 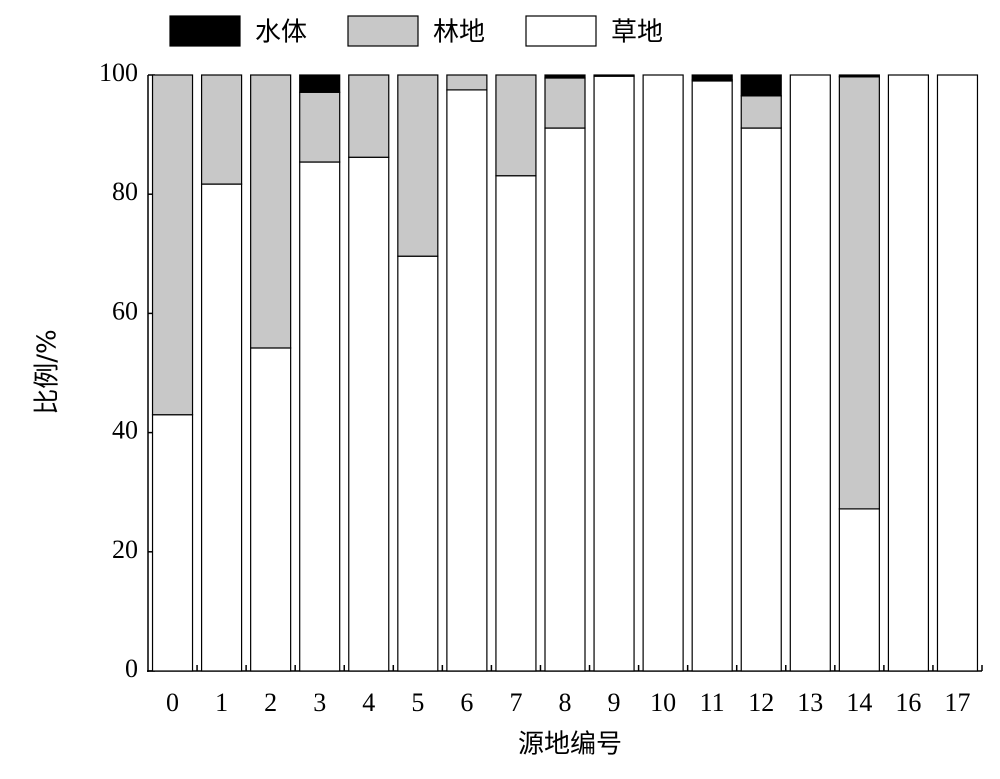 What do you see at coordinates (908, 702) in the screenshot?
I see `x-tick-label: 16` at bounding box center [908, 702].